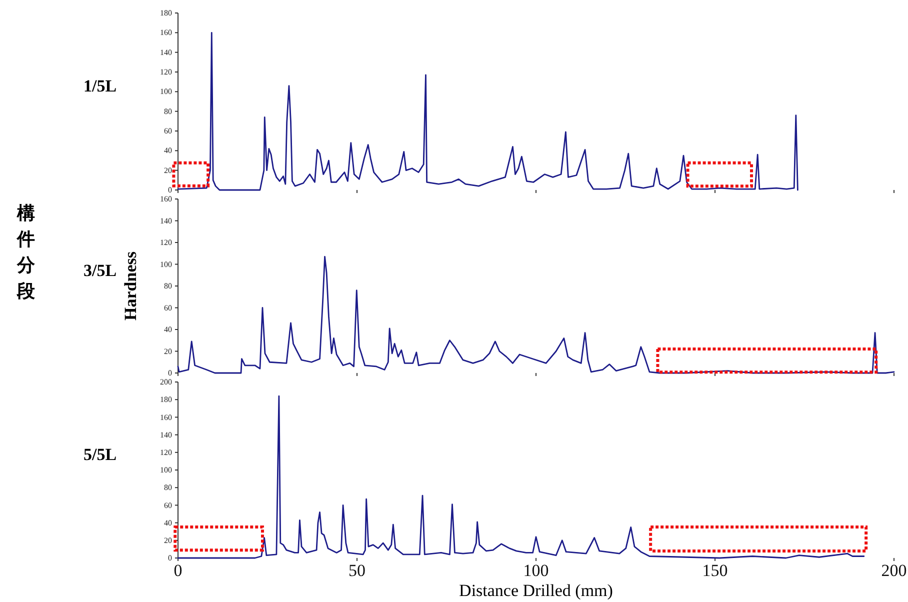 The width and height of the screenshot is (908, 602). What do you see at coordinates (357, 570) in the screenshot?
I see `x-tick-label: 50` at bounding box center [357, 570].